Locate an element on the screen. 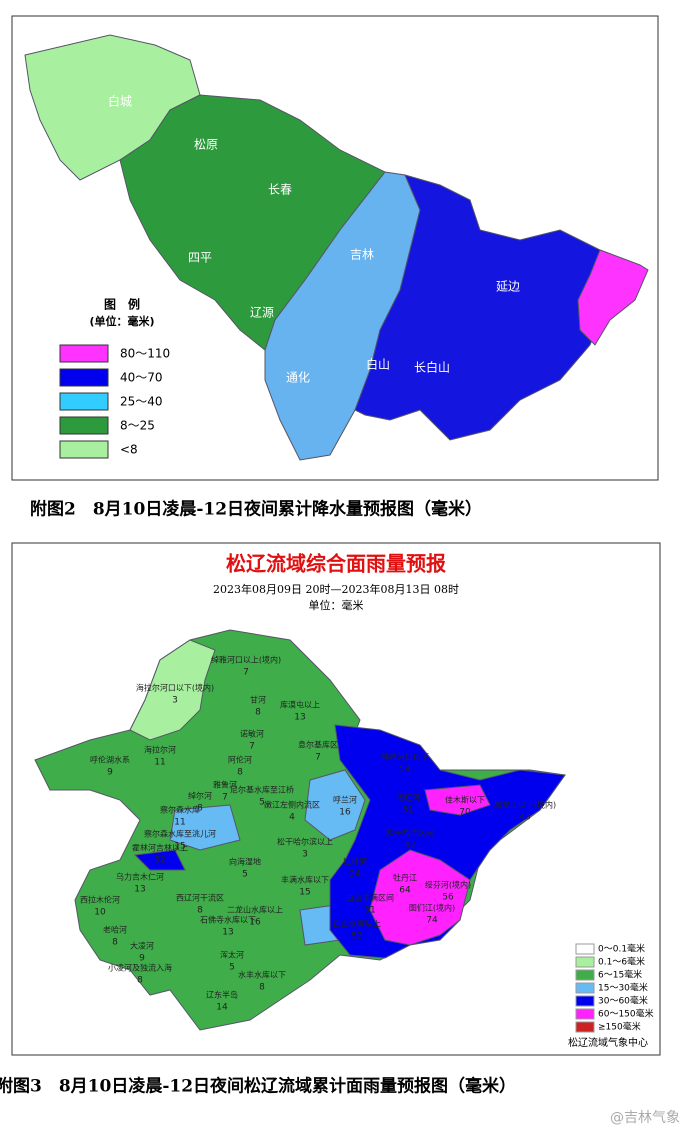 This screenshot has width=690, height=1135. caption: 附图3 8月10日凌晨-12日夜间松辽流域累计面雨量预报图（毫米） is located at coordinates (258, 1086).